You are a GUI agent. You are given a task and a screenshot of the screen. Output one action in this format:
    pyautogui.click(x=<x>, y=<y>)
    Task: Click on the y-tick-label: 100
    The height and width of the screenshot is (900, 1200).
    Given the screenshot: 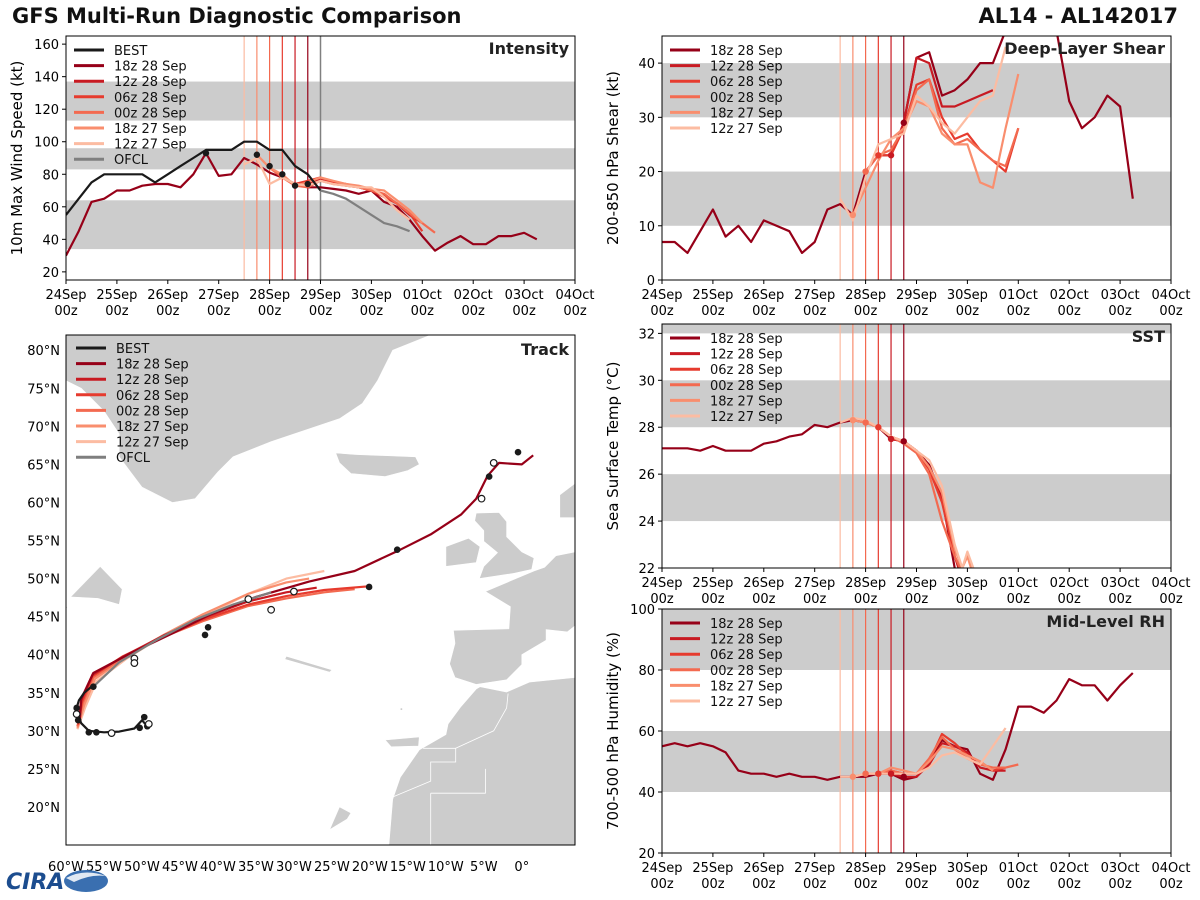 What is the action you would take?
    pyautogui.click(x=46, y=143)
    